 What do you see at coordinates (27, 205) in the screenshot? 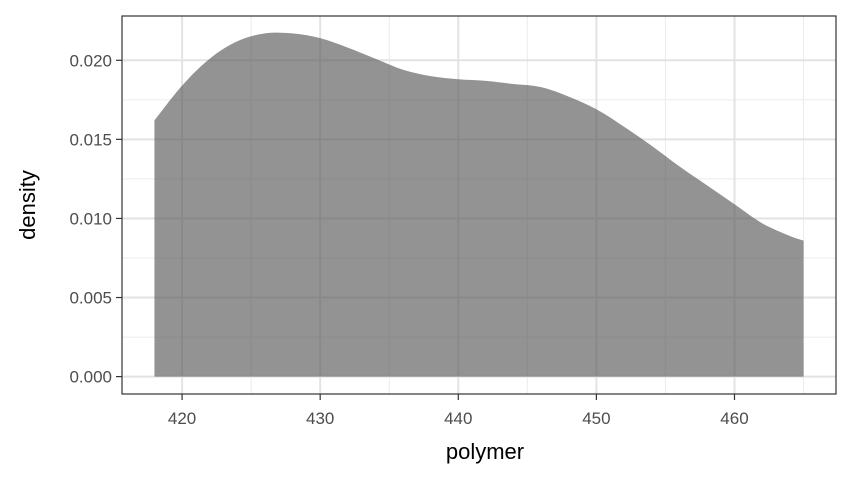
I see `y-axis-title: density` at bounding box center [27, 205].